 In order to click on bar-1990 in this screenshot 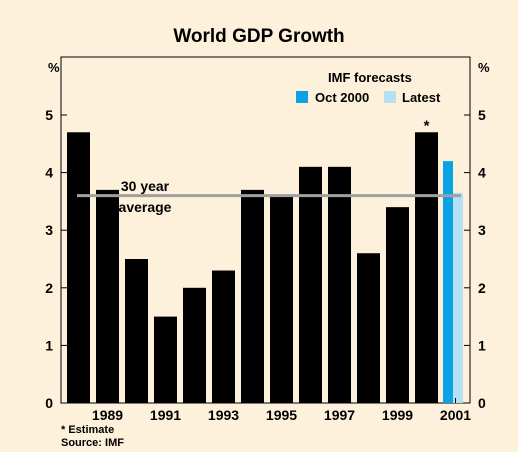, I will do `click(136, 331)`.